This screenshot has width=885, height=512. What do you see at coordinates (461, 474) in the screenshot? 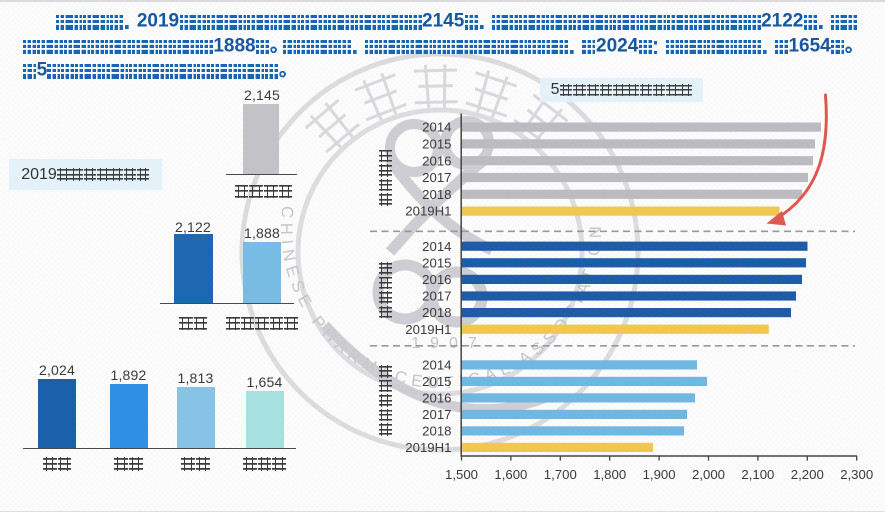
I see `svg-text: 1,500` at bounding box center [461, 474].